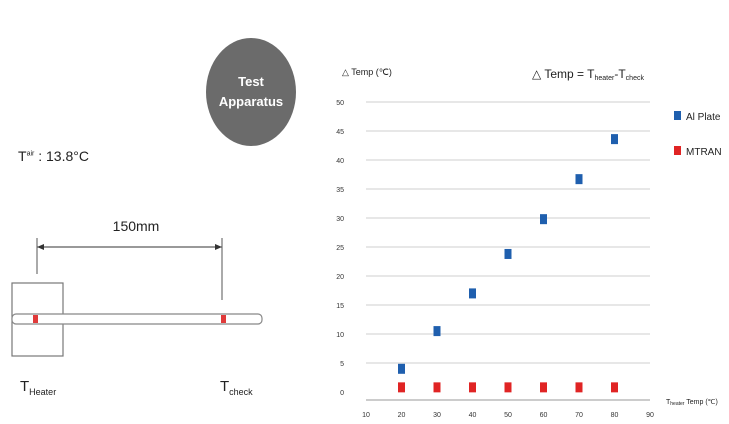  Describe the element at coordinates (508, 415) in the screenshot. I see `x-tick-label-50: 50` at that location.